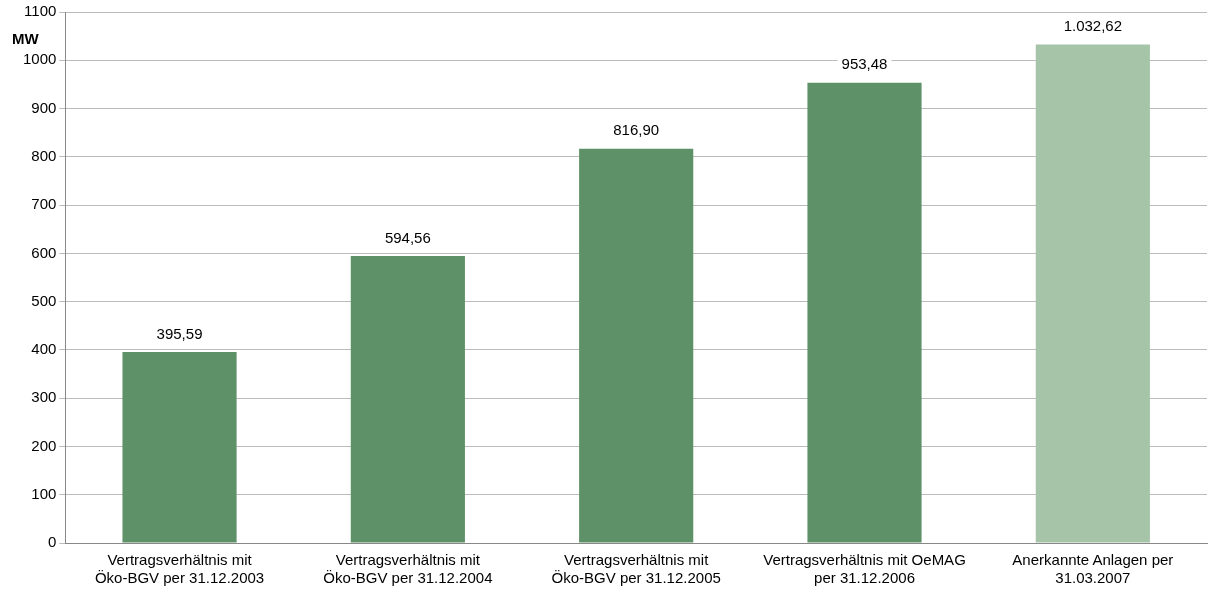  I want to click on y-tick-label: 600, so click(44, 252).